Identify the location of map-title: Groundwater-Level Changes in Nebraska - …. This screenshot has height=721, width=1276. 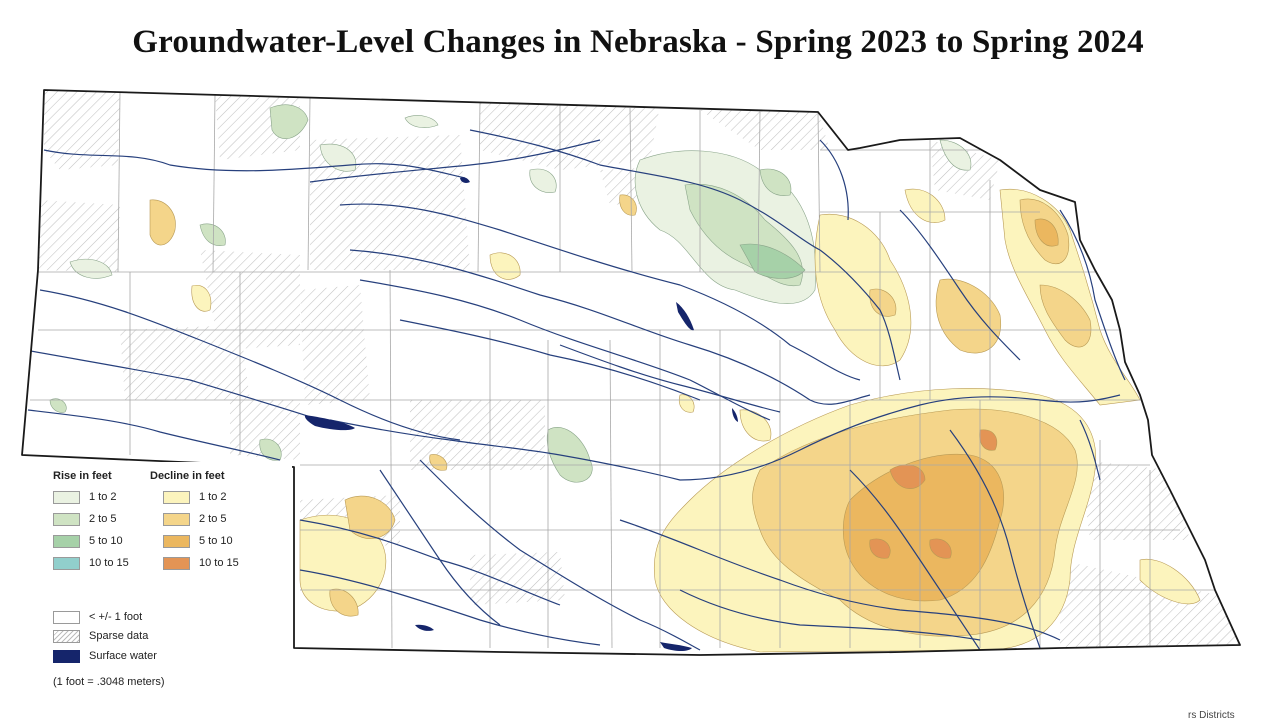
(638, 42).